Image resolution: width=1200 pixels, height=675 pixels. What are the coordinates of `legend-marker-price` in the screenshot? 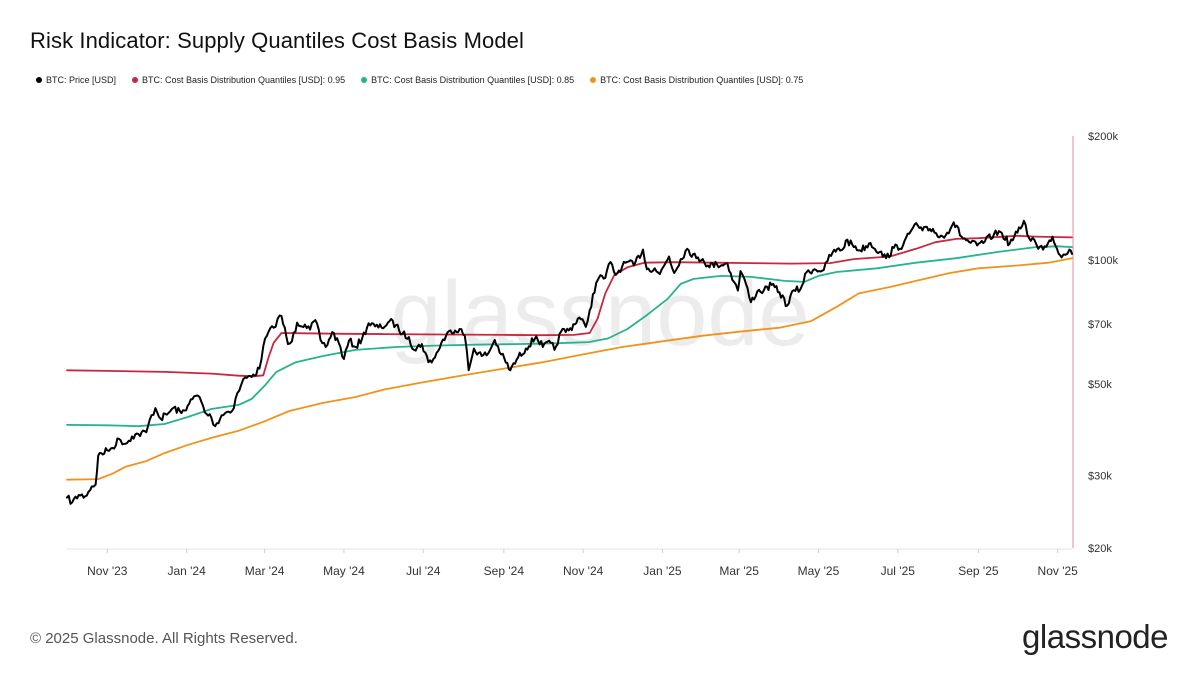 It's located at (39, 80).